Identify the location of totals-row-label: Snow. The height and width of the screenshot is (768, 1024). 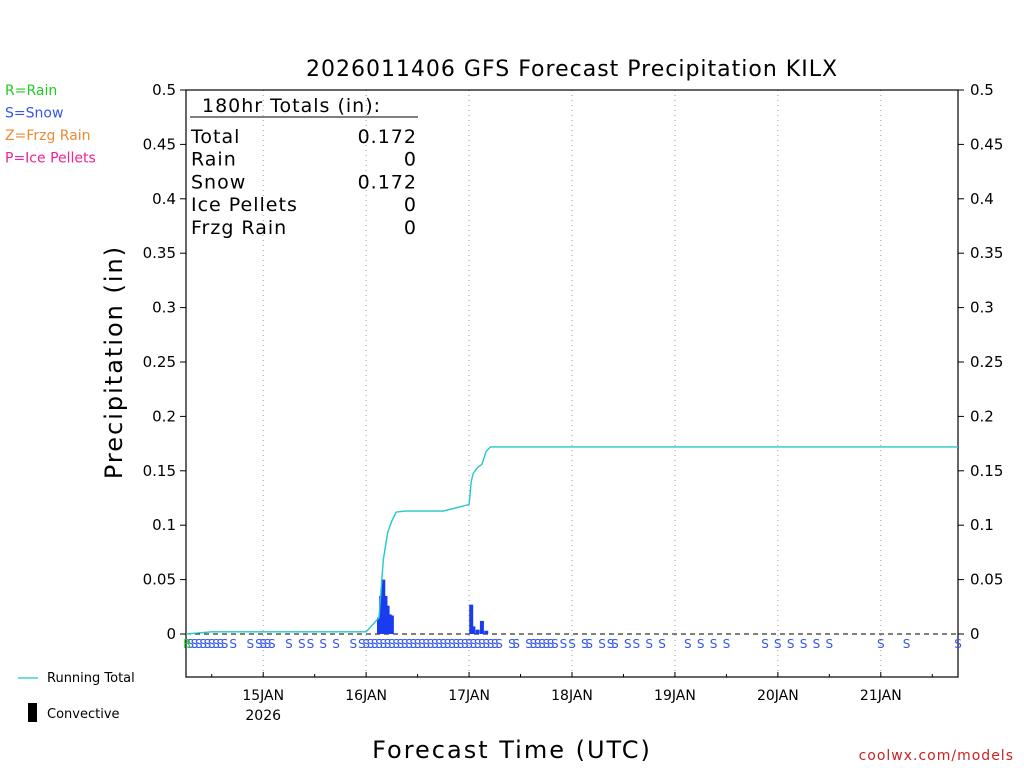
(218, 182).